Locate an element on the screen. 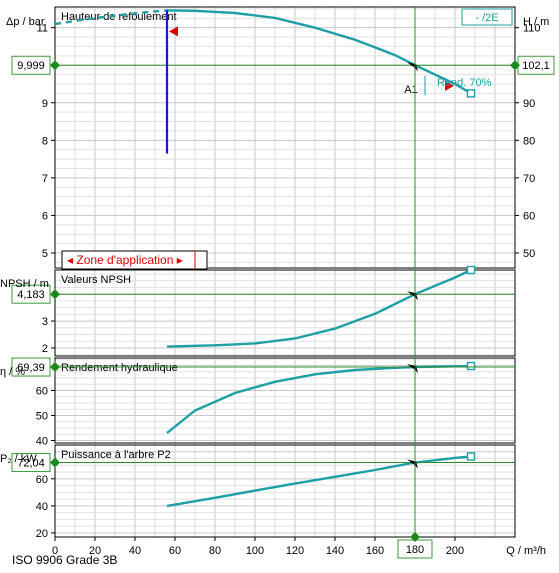 The image size is (559, 573). operating-point-mark is located at coordinates (412, 67).